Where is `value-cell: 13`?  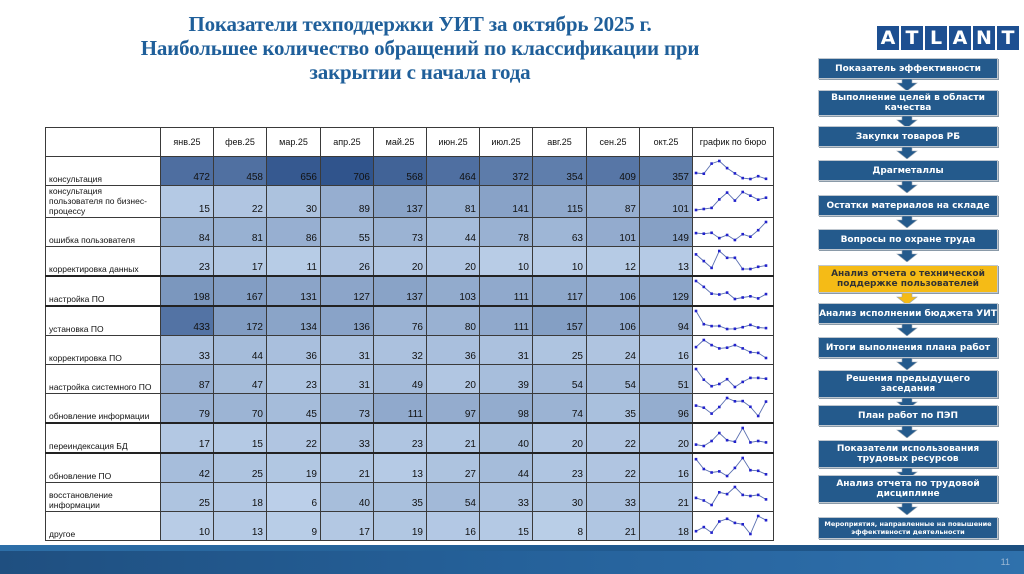
value-cell: 13 is located at coordinates (666, 261).